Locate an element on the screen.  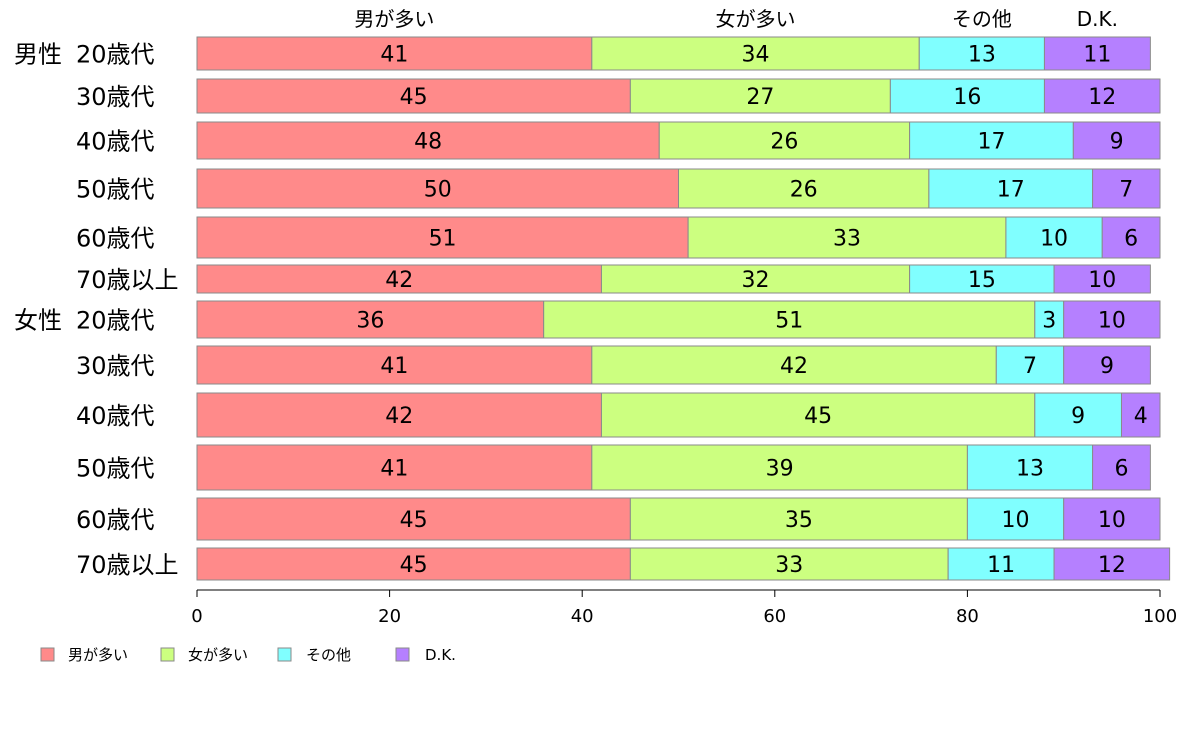
data-label: 13 is located at coordinates (1030, 469).